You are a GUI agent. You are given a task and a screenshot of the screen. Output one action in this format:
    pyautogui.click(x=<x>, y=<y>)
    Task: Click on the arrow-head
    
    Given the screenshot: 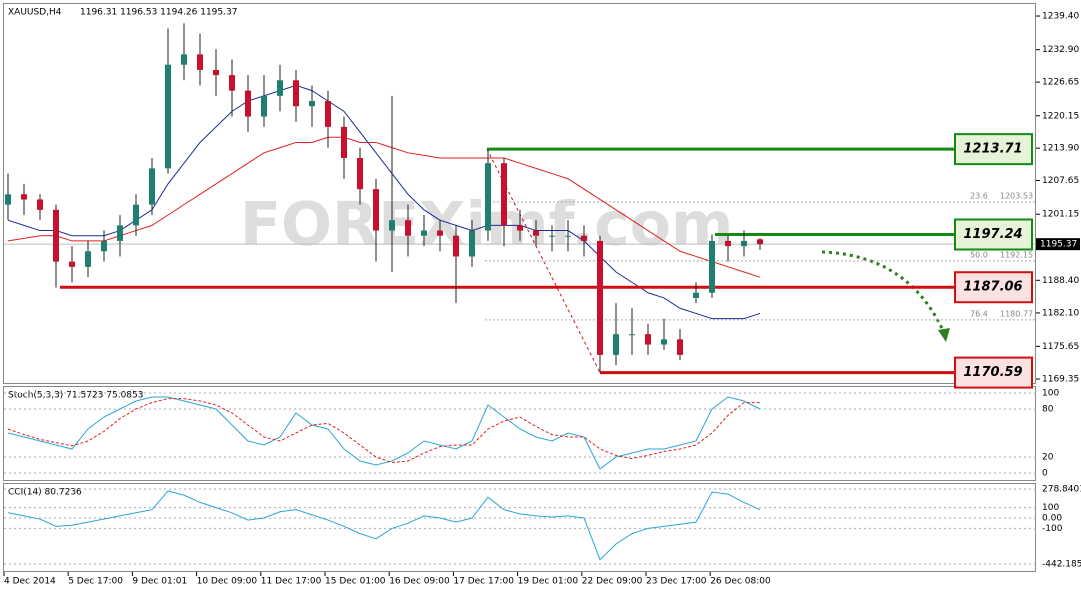 What is the action you would take?
    pyautogui.click(x=944, y=335)
    